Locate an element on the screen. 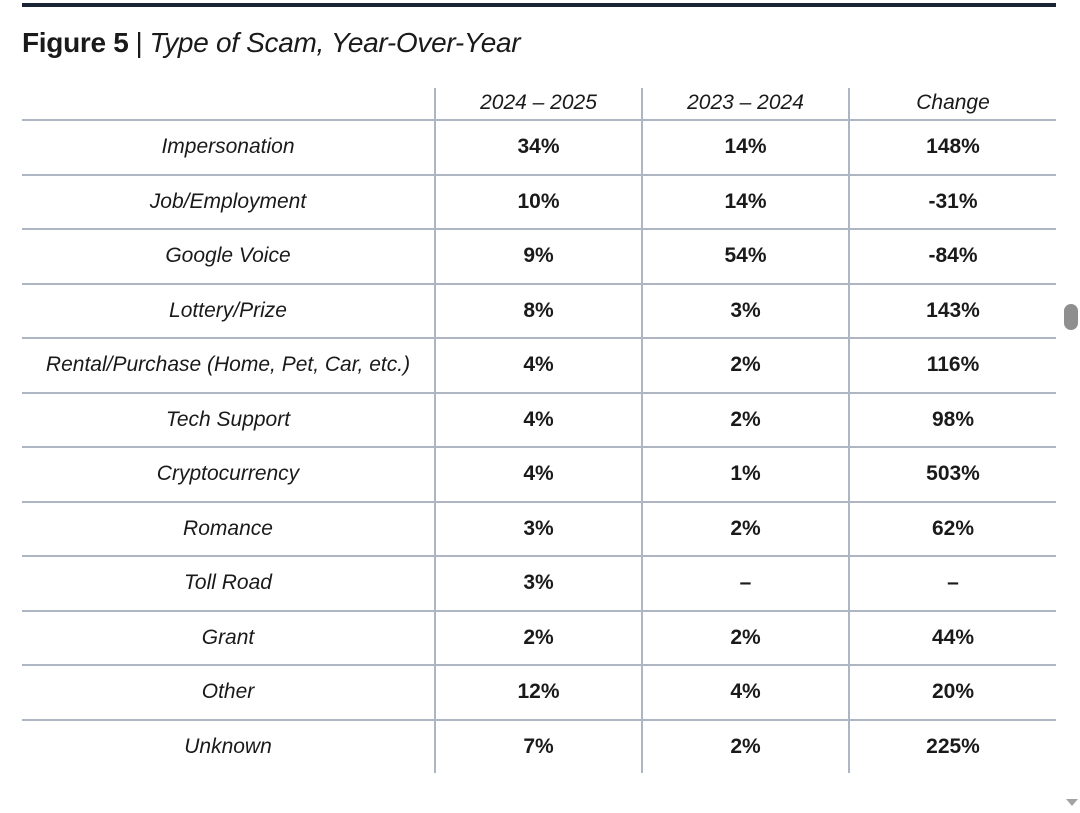 This screenshot has height=813, width=1080. cell-change: 143% is located at coordinates (952, 311).